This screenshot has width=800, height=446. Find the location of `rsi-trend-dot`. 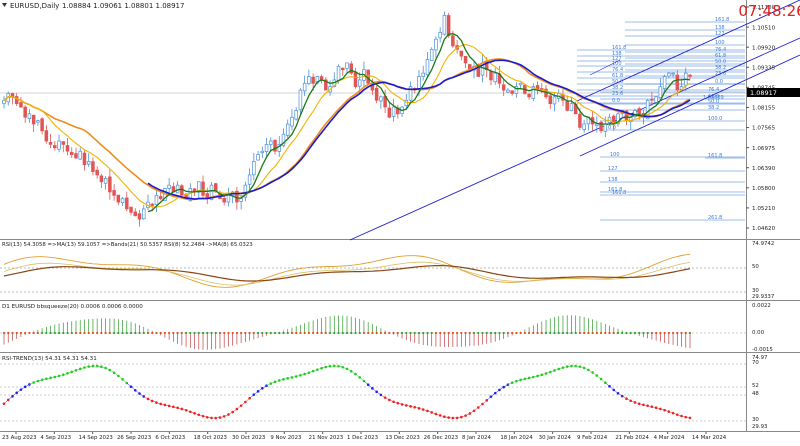

rsi-trend-dot is located at coordinates (71, 372).